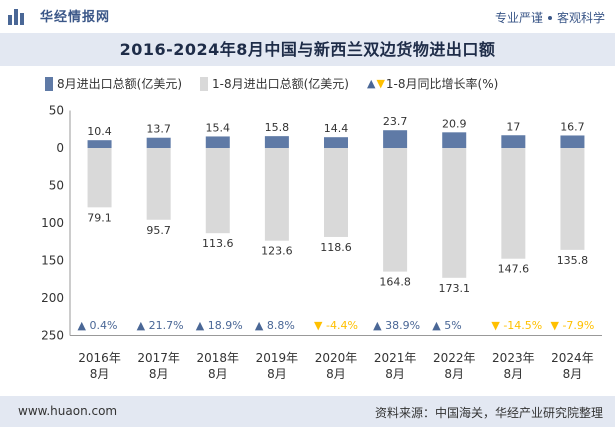 Image resolution: width=615 pixels, height=427 pixels. I want to click on y-tick-label: 250, so click(52, 336).